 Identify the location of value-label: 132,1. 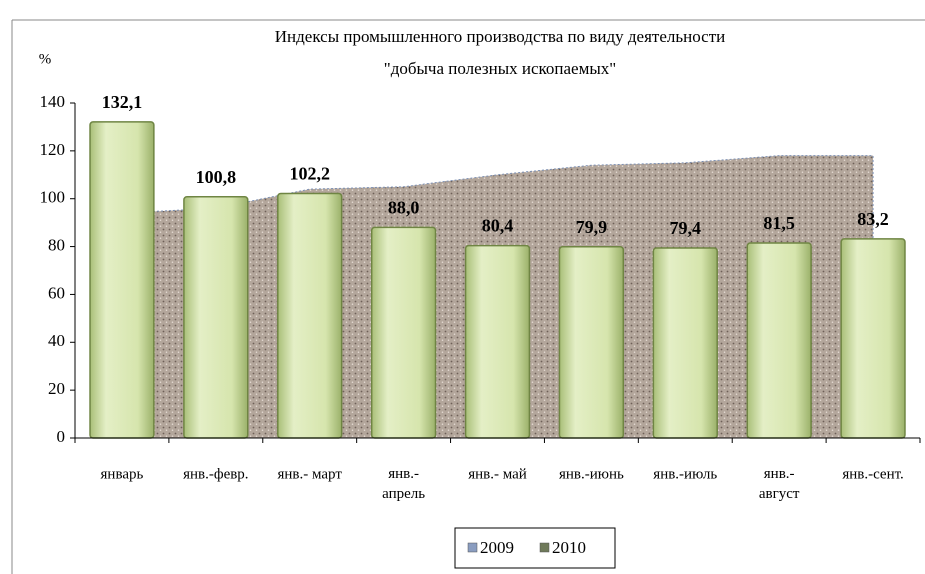
(122, 102).